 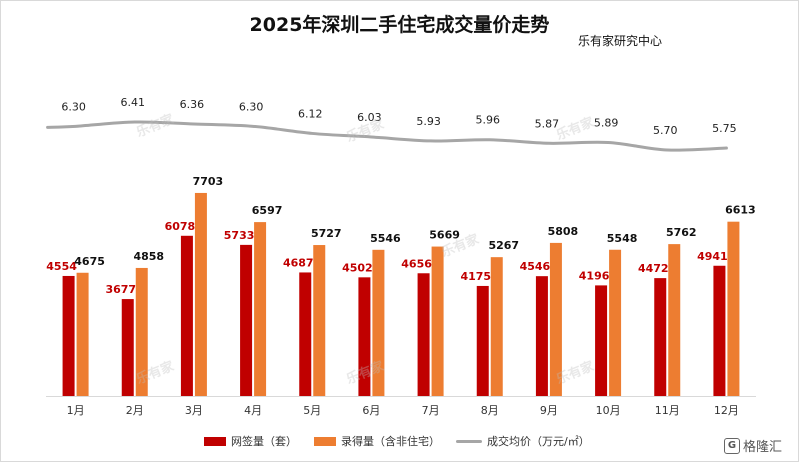 What do you see at coordinates (135, 410) in the screenshot?
I see `x-tick-label: 2月` at bounding box center [135, 410].